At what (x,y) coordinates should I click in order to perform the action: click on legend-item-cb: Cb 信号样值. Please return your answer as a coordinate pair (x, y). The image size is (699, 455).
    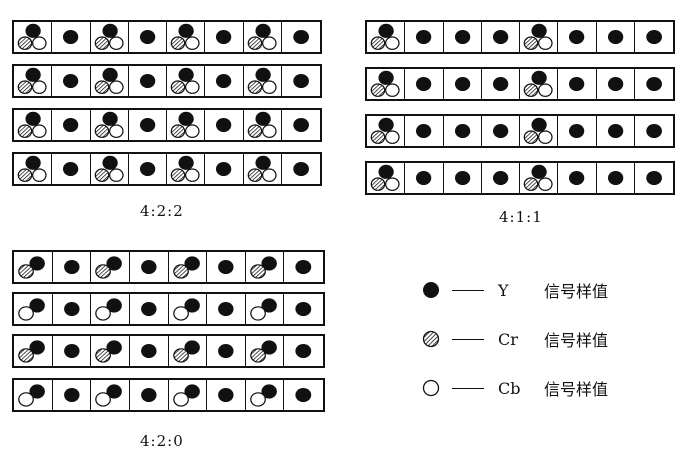
    Looking at the image, I should click on (514, 388).